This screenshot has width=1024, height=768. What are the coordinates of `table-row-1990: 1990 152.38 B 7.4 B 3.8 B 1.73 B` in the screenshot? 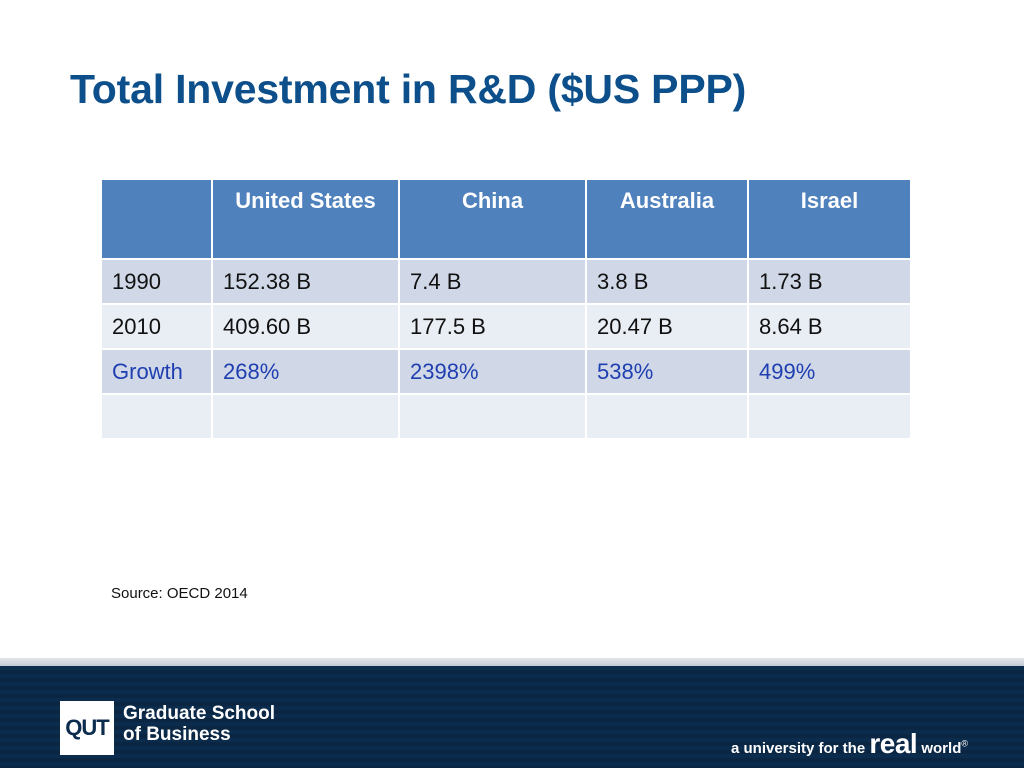 It's located at (506, 281).